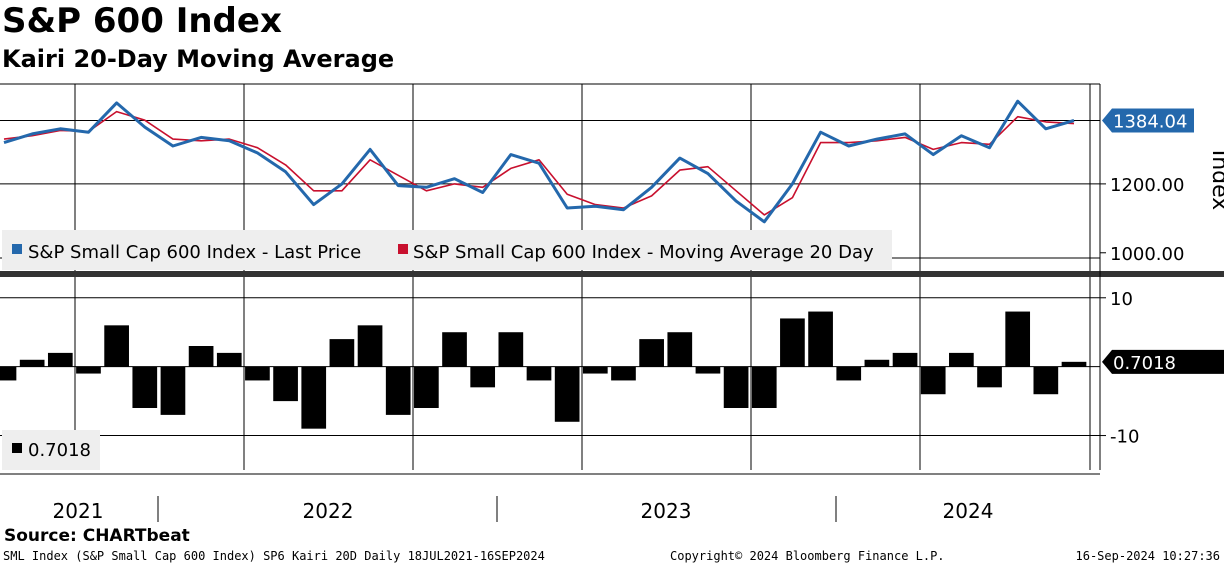  I want to click on legend-swatch-bars, so click(17, 448).